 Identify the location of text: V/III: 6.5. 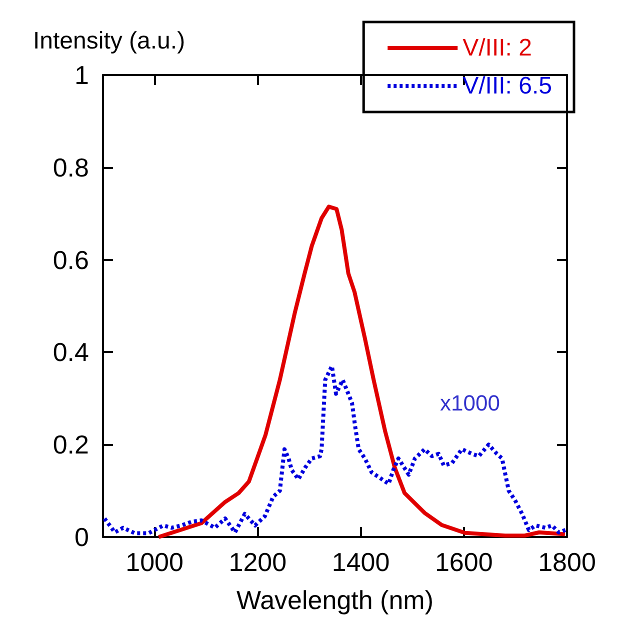
(507, 86).